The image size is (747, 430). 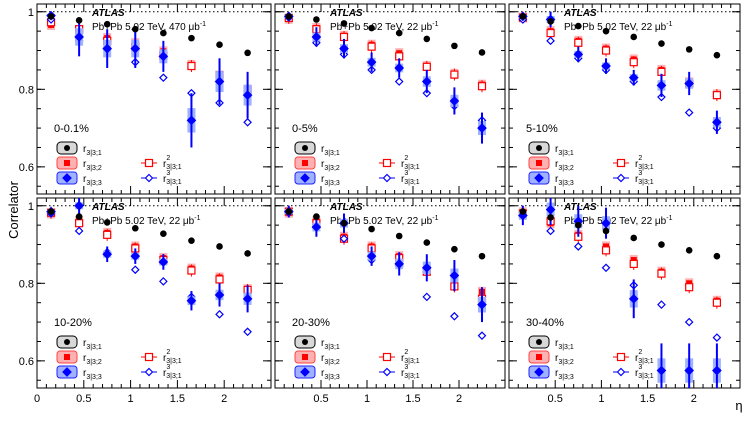 What do you see at coordinates (73, 323) in the screenshot?
I see `centrality-label: 10-20%` at bounding box center [73, 323].